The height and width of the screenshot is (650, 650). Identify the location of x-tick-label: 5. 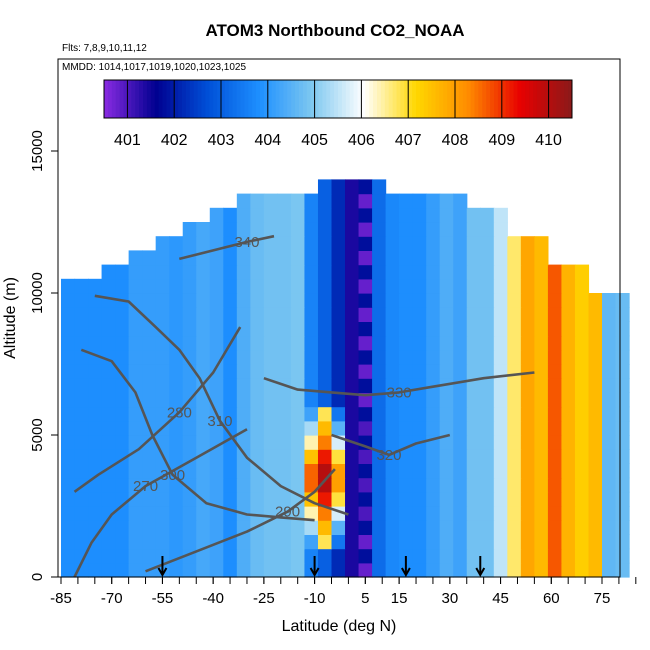
(365, 598).